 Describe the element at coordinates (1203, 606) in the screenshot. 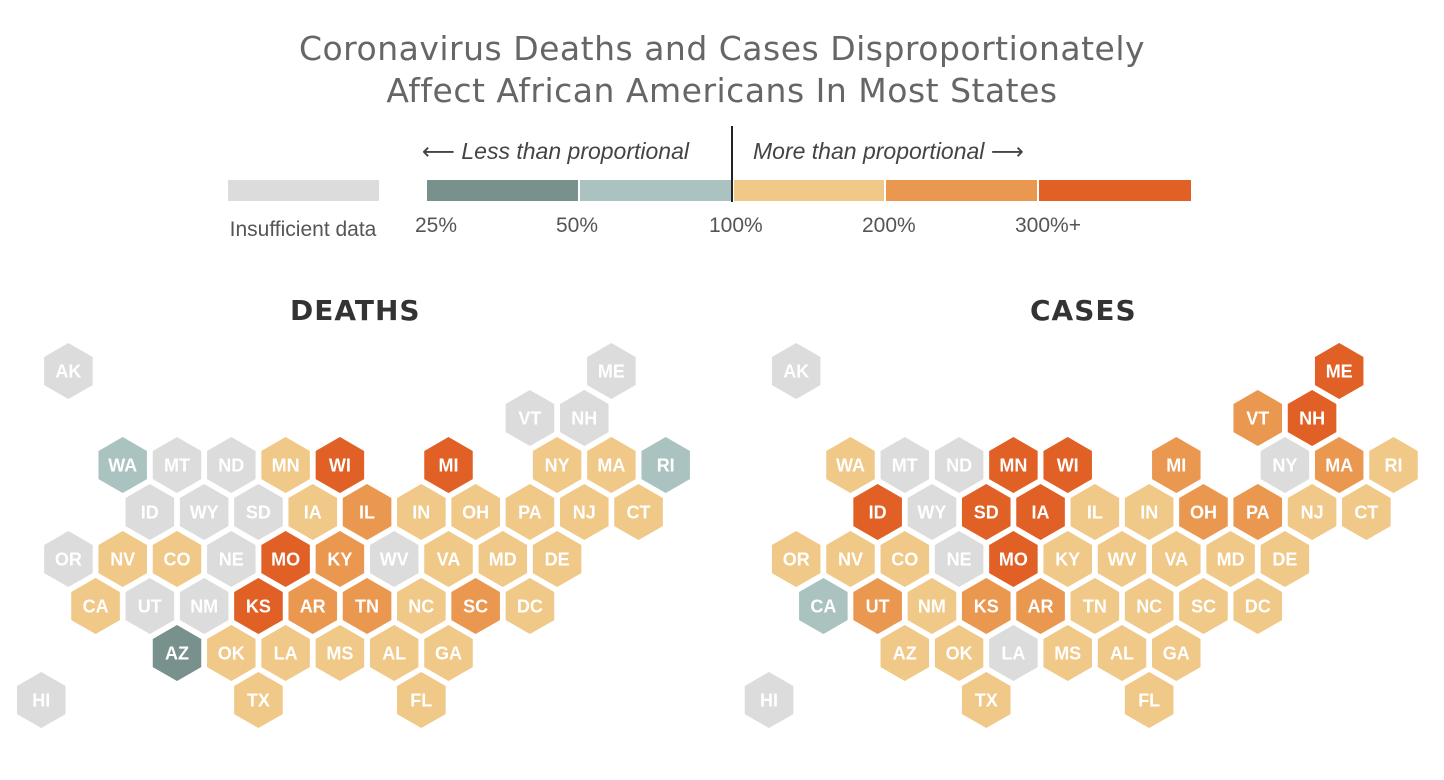

I see `state-hex-sc: SC` at that location.